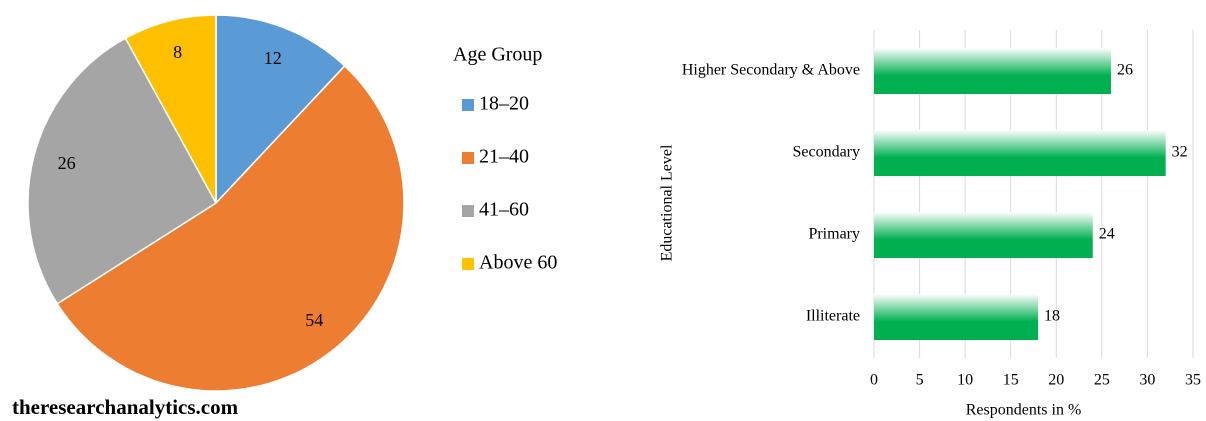 The height and width of the screenshot is (421, 1206). What do you see at coordinates (1147, 380) in the screenshot?
I see `x-tick-label: 30` at bounding box center [1147, 380].